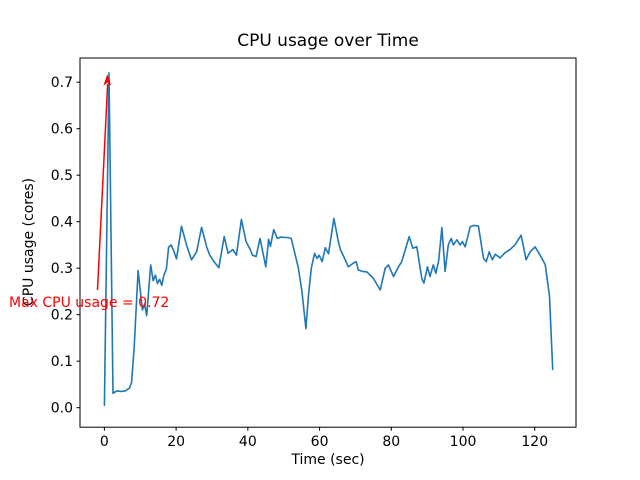 The height and width of the screenshot is (480, 640). I want to click on annotation-arrow, so click(102, 187).